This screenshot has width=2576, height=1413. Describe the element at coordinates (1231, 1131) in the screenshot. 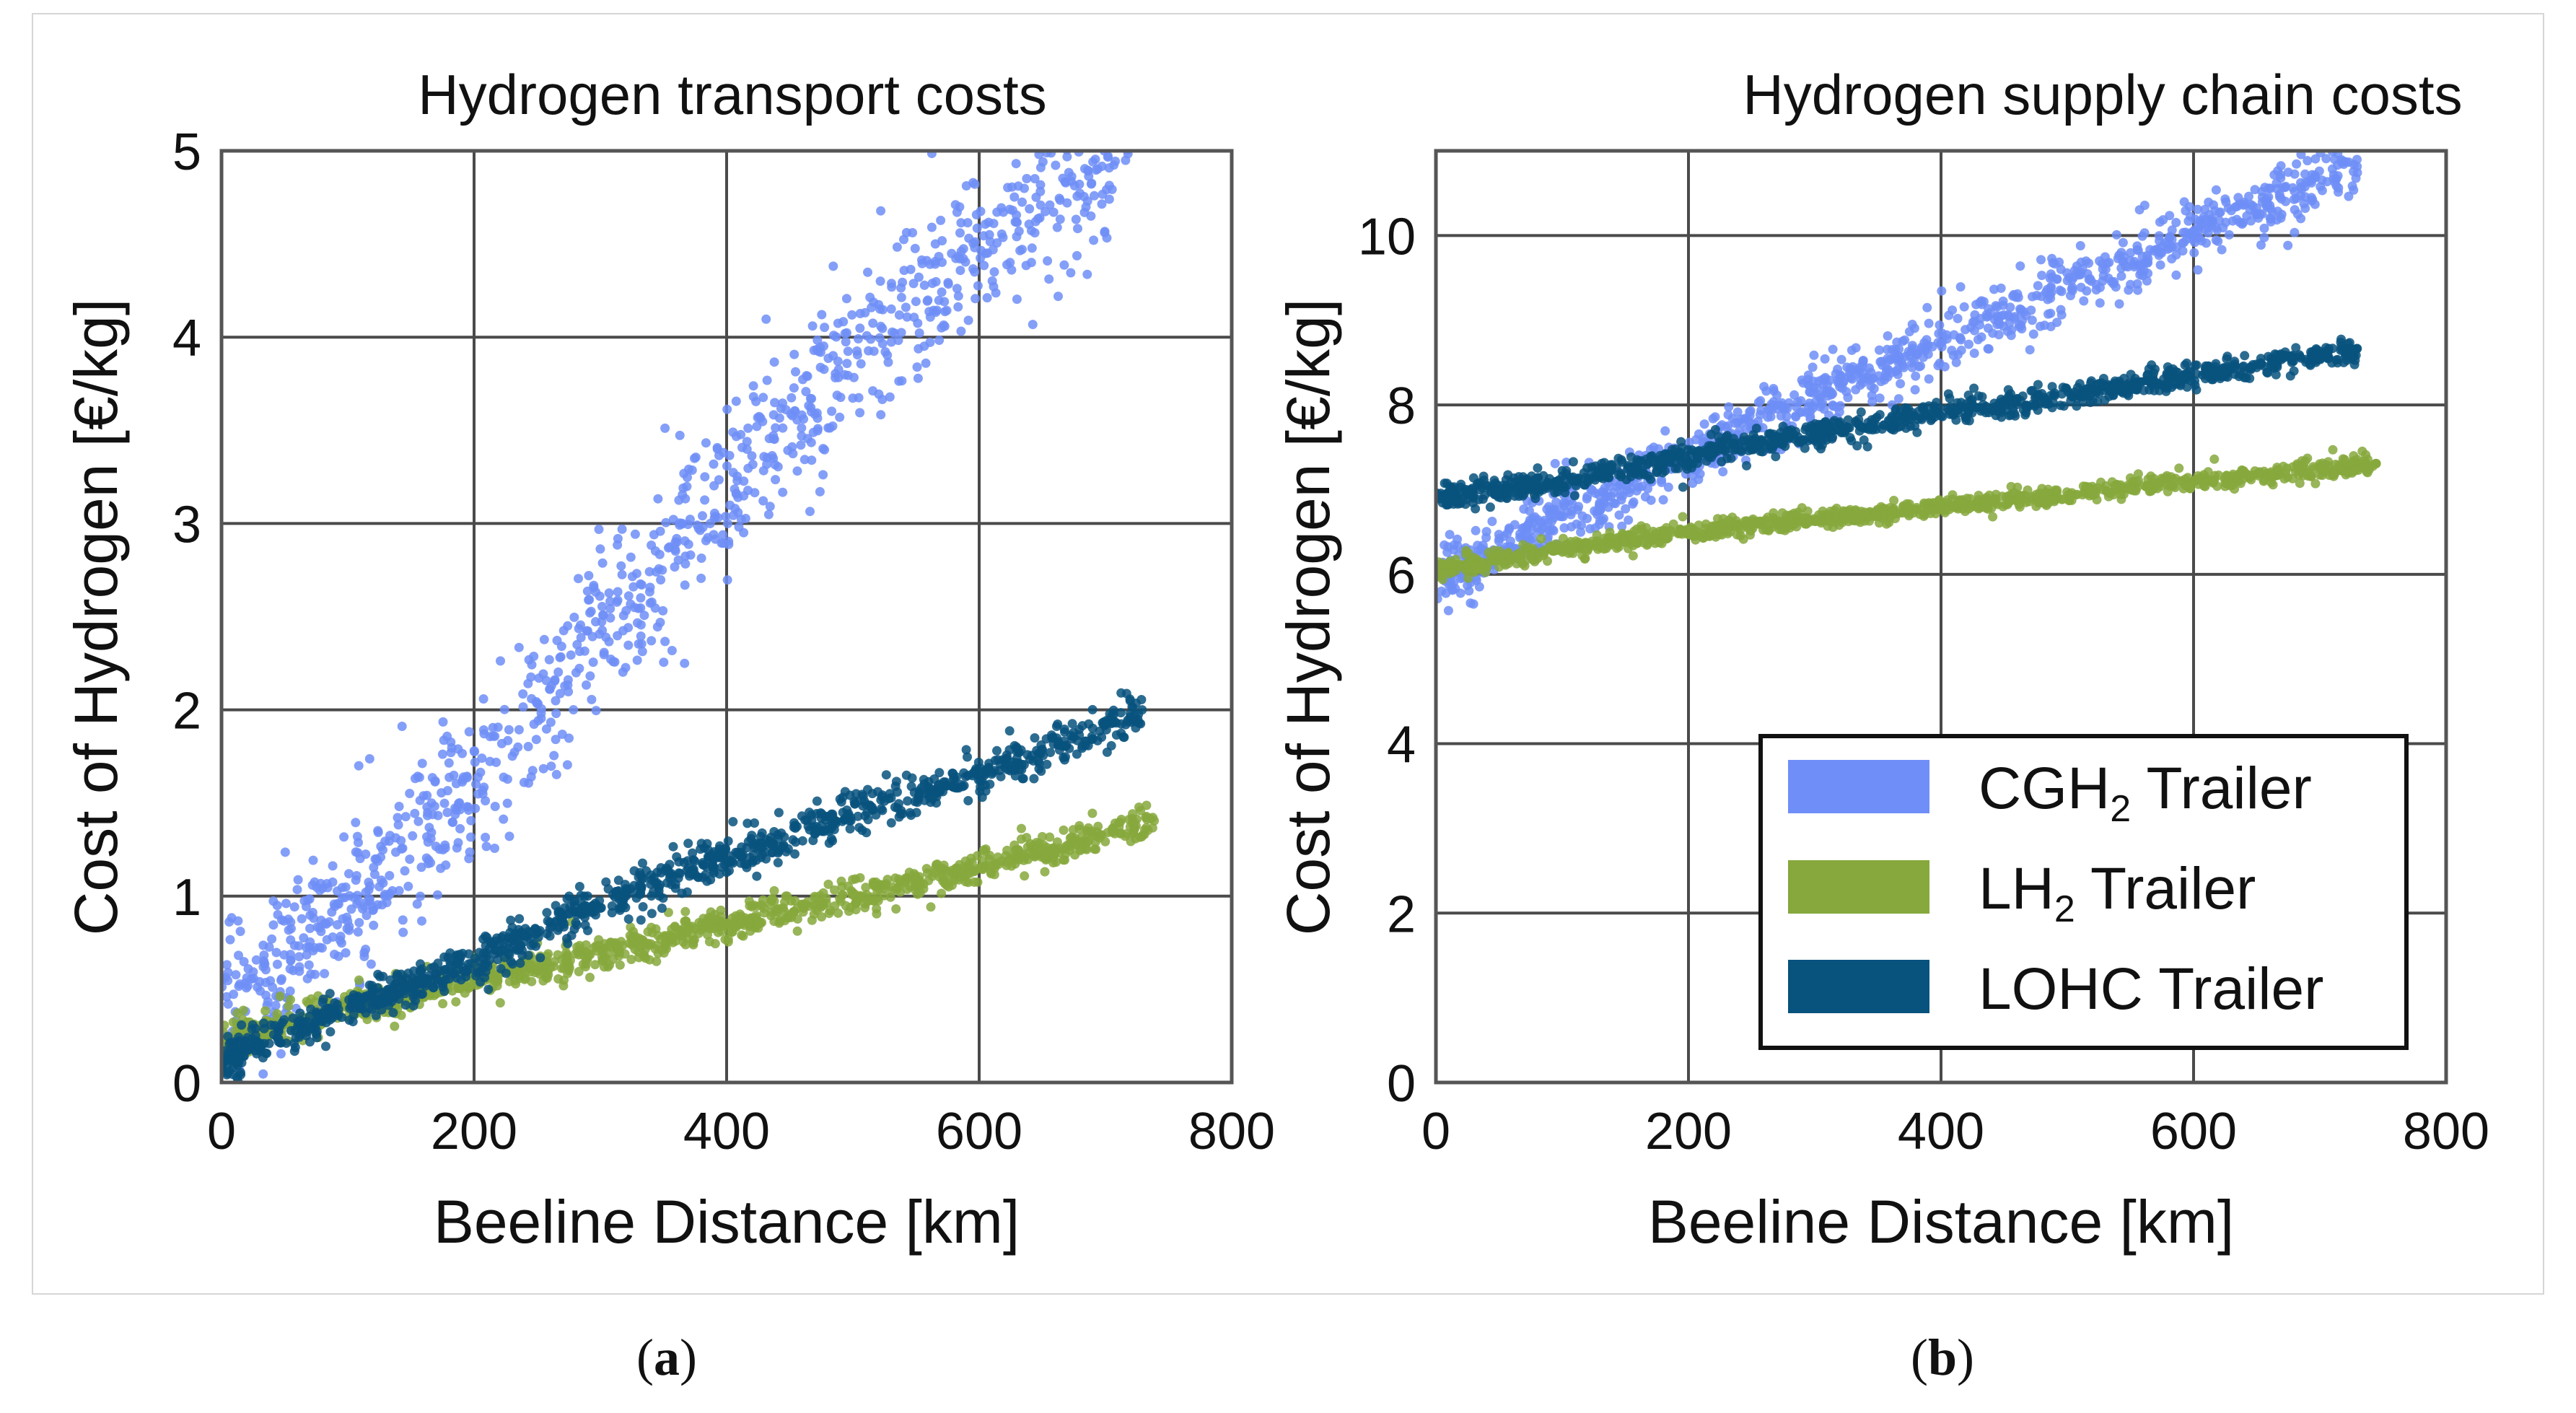

I see `panel-a-x-tick-800: 800` at that location.